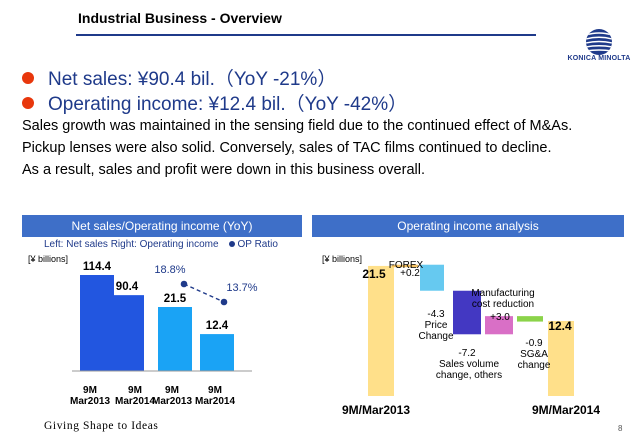  What do you see at coordinates (48, 259) in the screenshot?
I see `left-unit-label: [¥ billions]` at bounding box center [48, 259].